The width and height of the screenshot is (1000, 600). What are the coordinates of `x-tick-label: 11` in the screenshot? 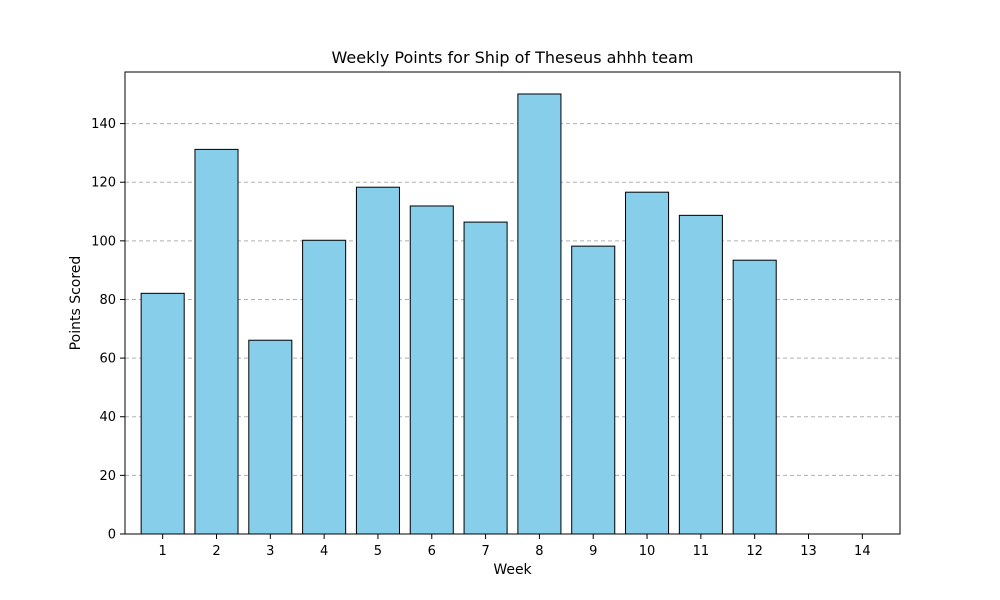 It's located at (701, 551).